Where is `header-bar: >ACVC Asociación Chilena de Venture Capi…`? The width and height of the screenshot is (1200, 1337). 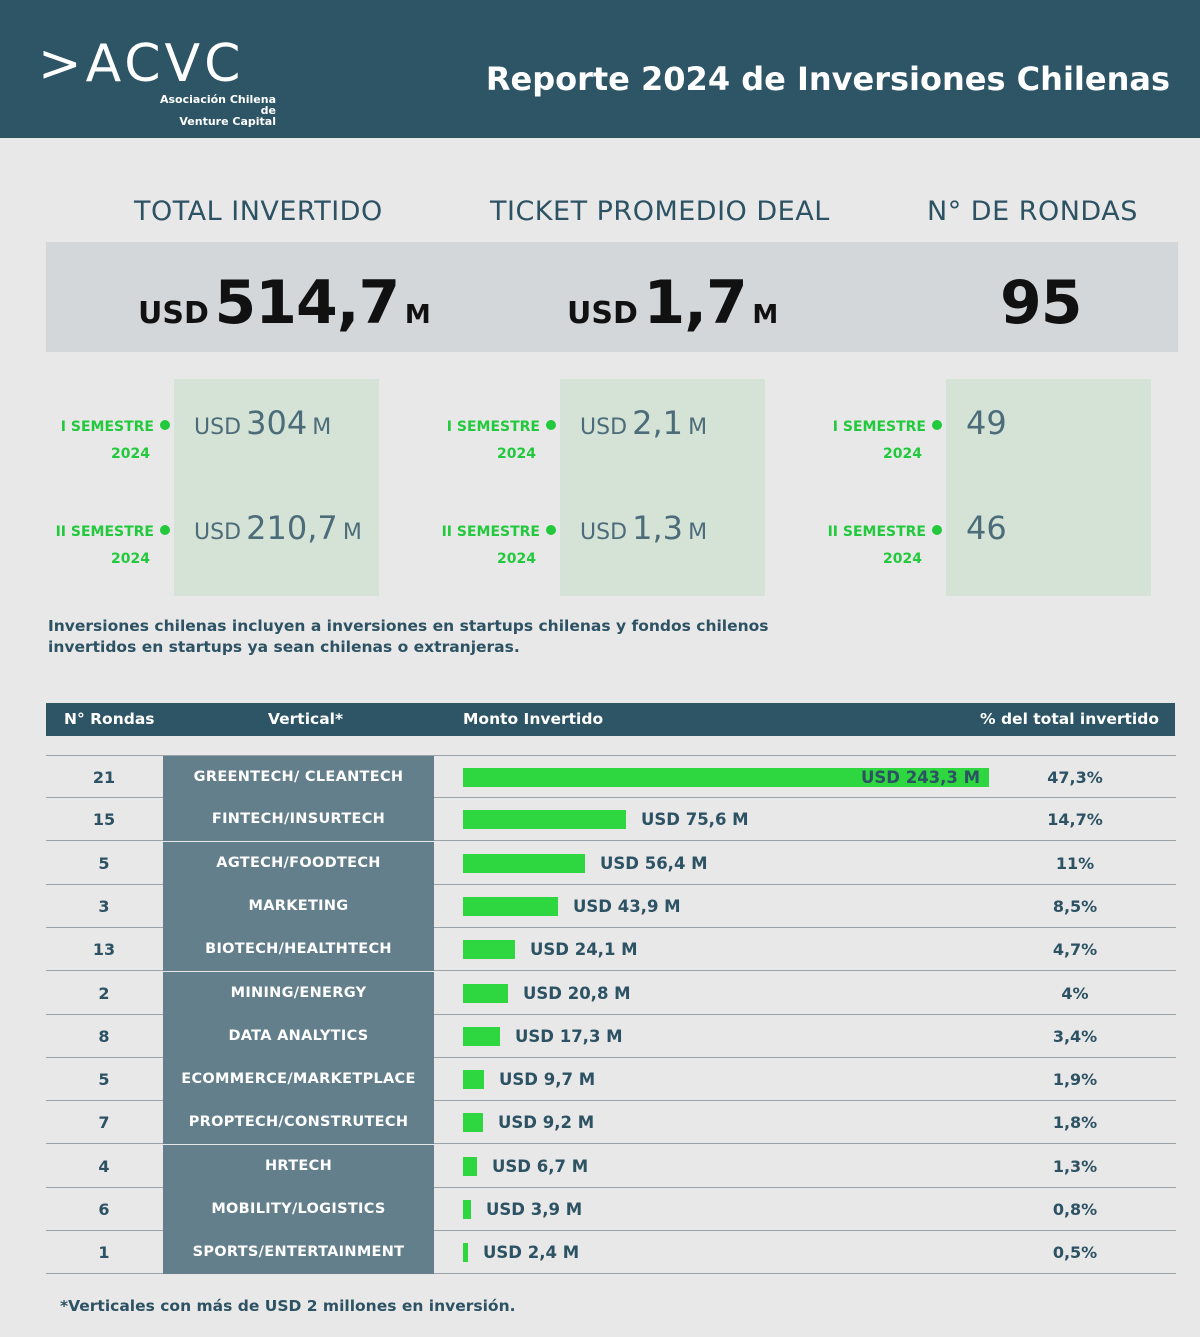
header-bar: >ACVC Asociación Chilena de Venture Capi… is located at coordinates (600, 69).